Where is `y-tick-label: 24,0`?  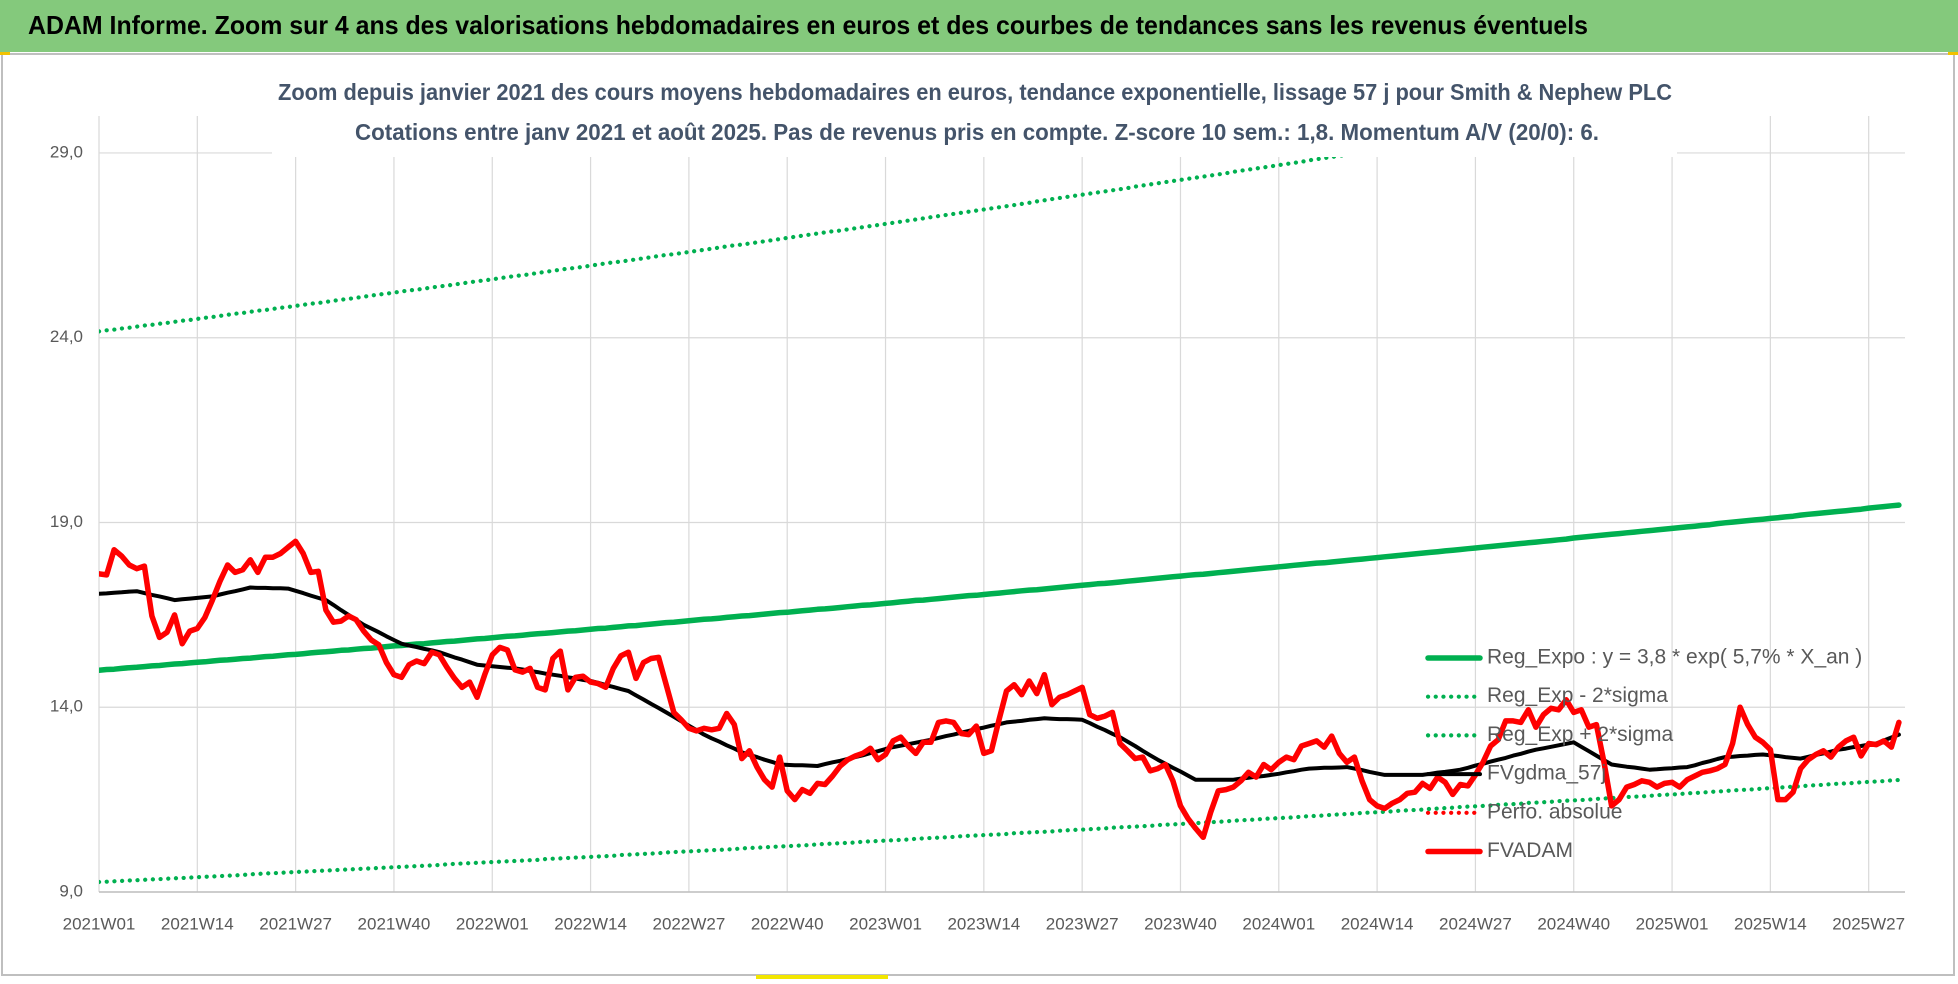
y-tick-label: 24,0 is located at coordinates (66, 336).